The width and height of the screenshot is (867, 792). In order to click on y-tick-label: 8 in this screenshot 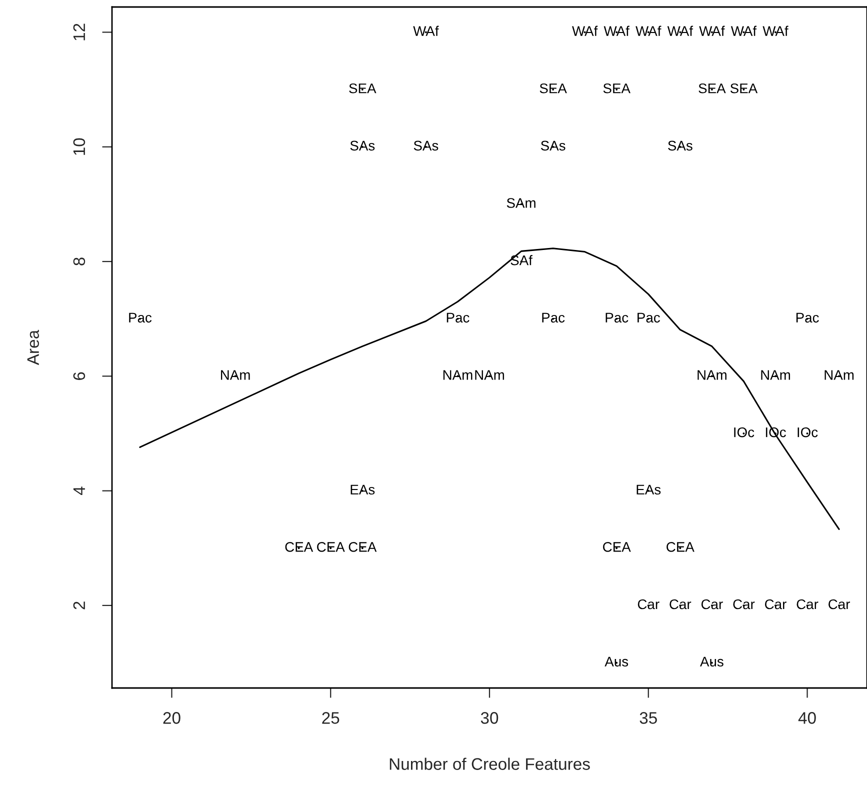, I will do `click(79, 262)`.